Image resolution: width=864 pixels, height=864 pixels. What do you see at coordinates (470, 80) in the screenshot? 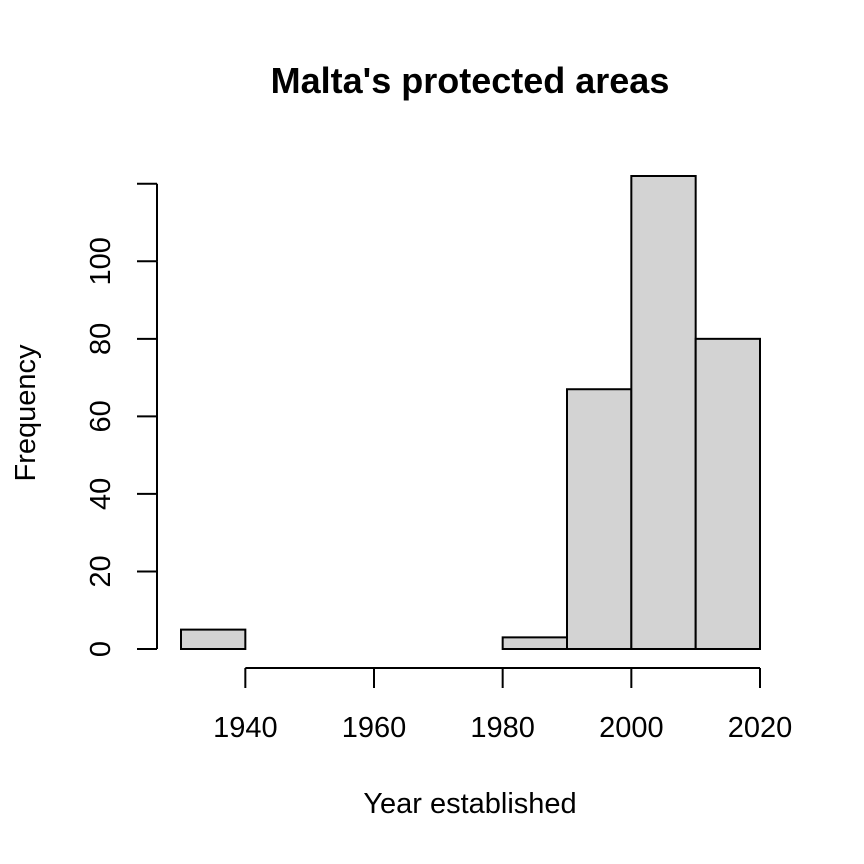
I see `chart-title: Malta's protected areas` at bounding box center [470, 80].